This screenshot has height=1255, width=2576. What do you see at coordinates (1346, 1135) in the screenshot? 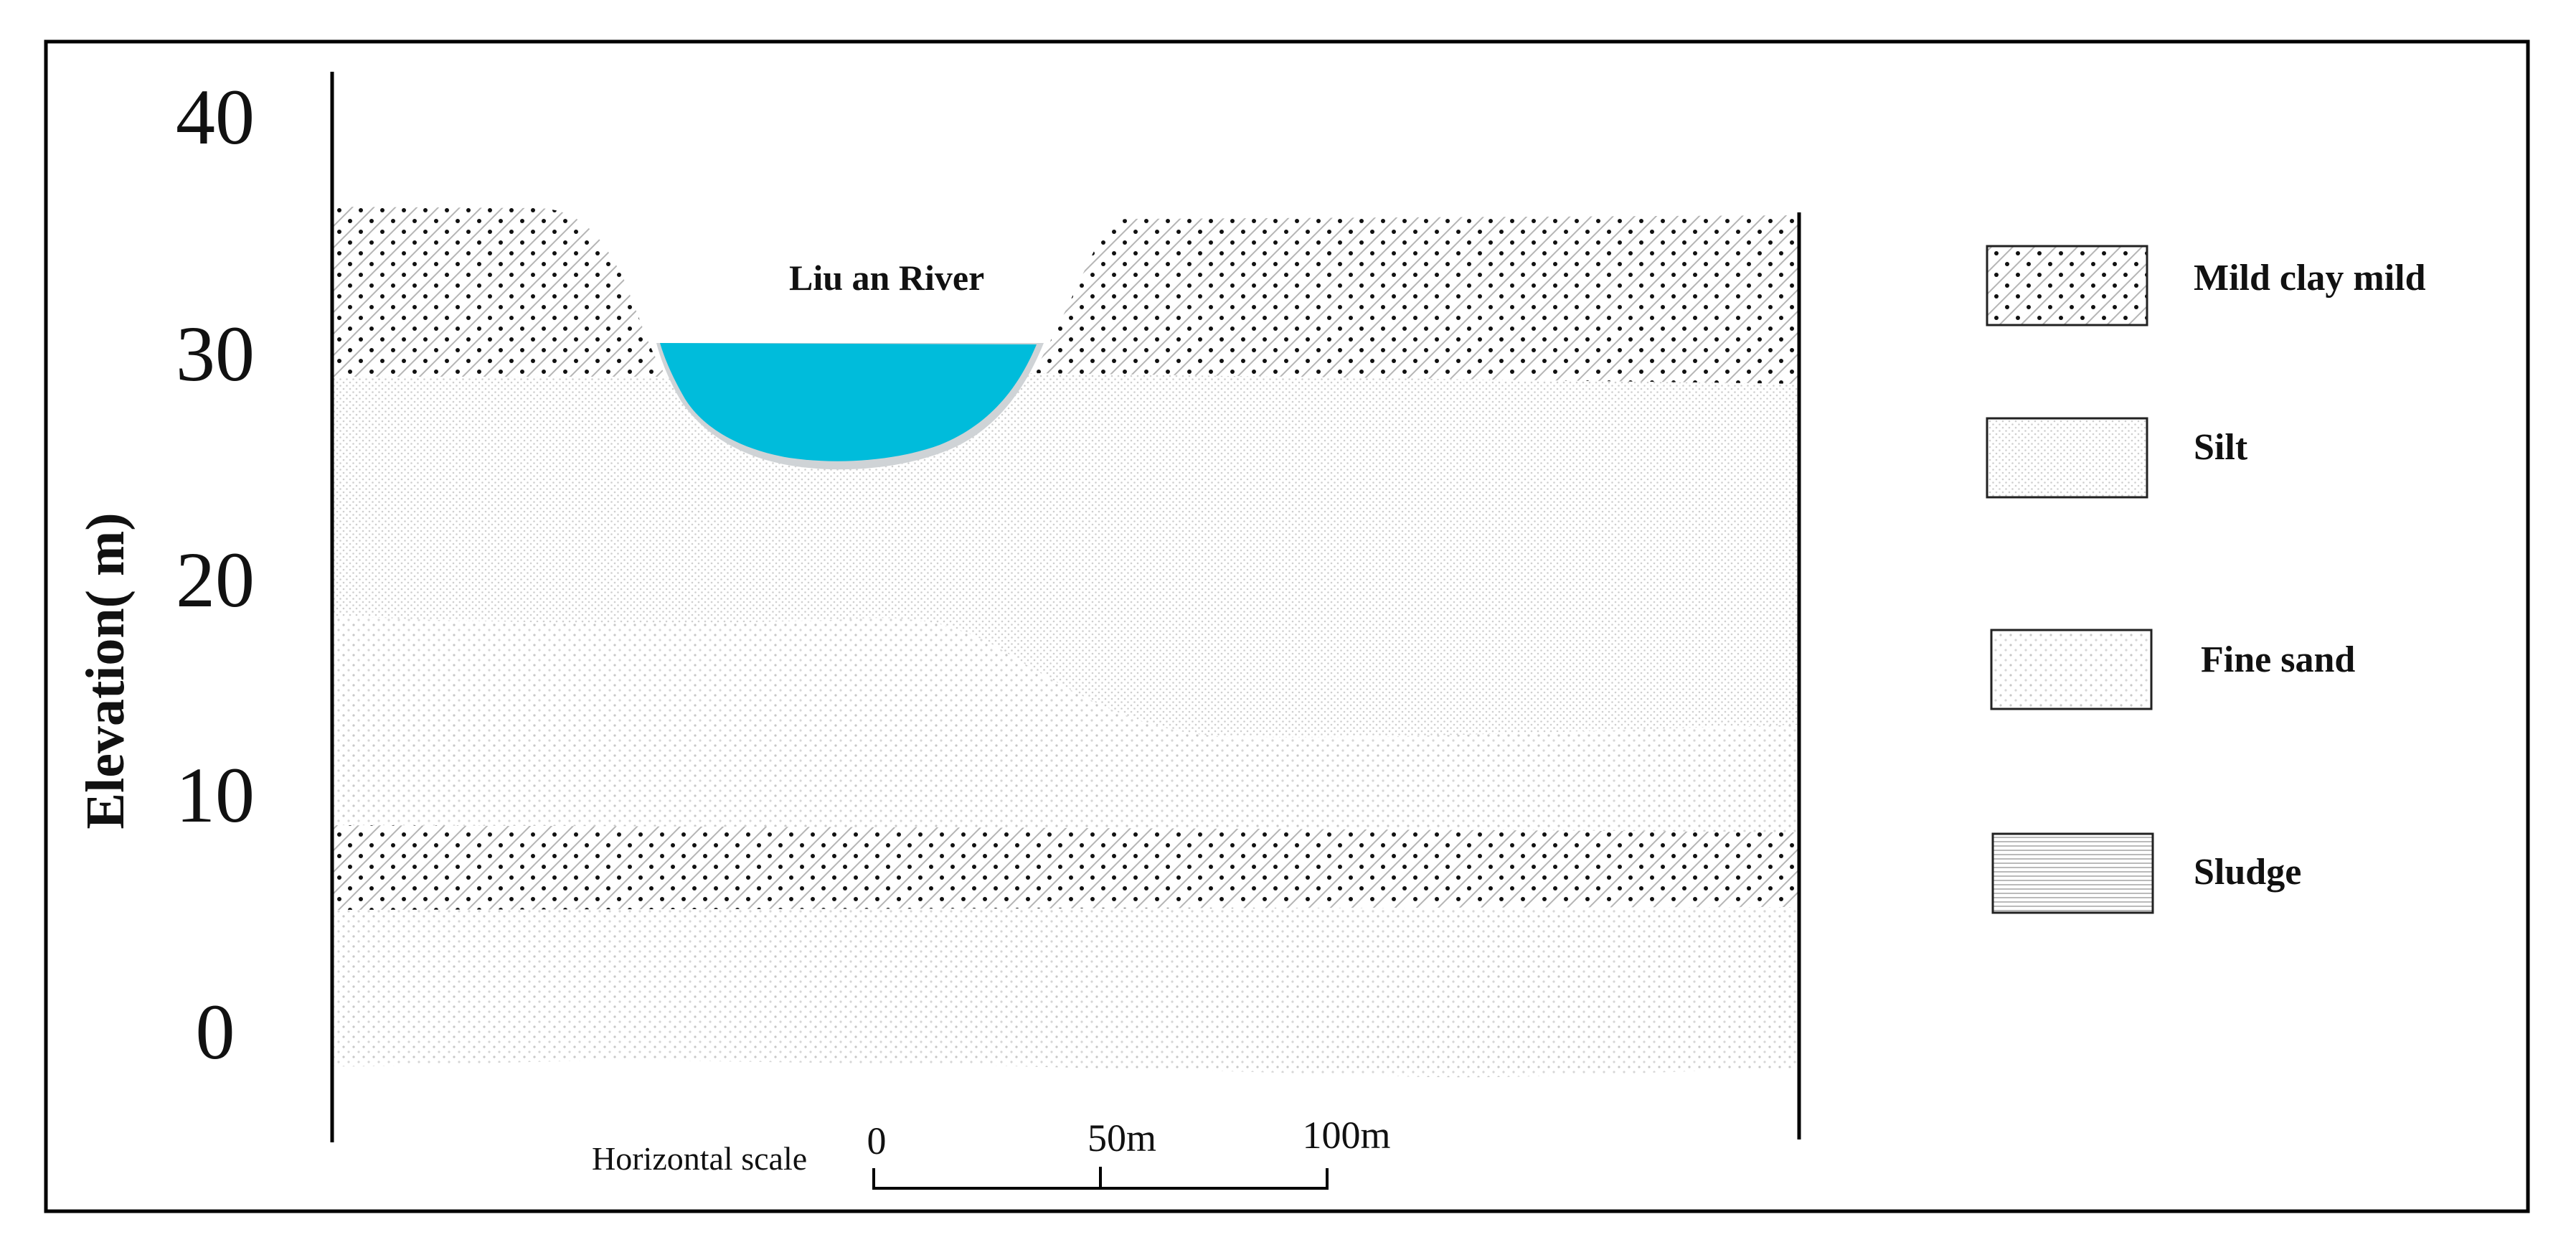
I see `scale-tick-label: 100m` at bounding box center [1346, 1135].